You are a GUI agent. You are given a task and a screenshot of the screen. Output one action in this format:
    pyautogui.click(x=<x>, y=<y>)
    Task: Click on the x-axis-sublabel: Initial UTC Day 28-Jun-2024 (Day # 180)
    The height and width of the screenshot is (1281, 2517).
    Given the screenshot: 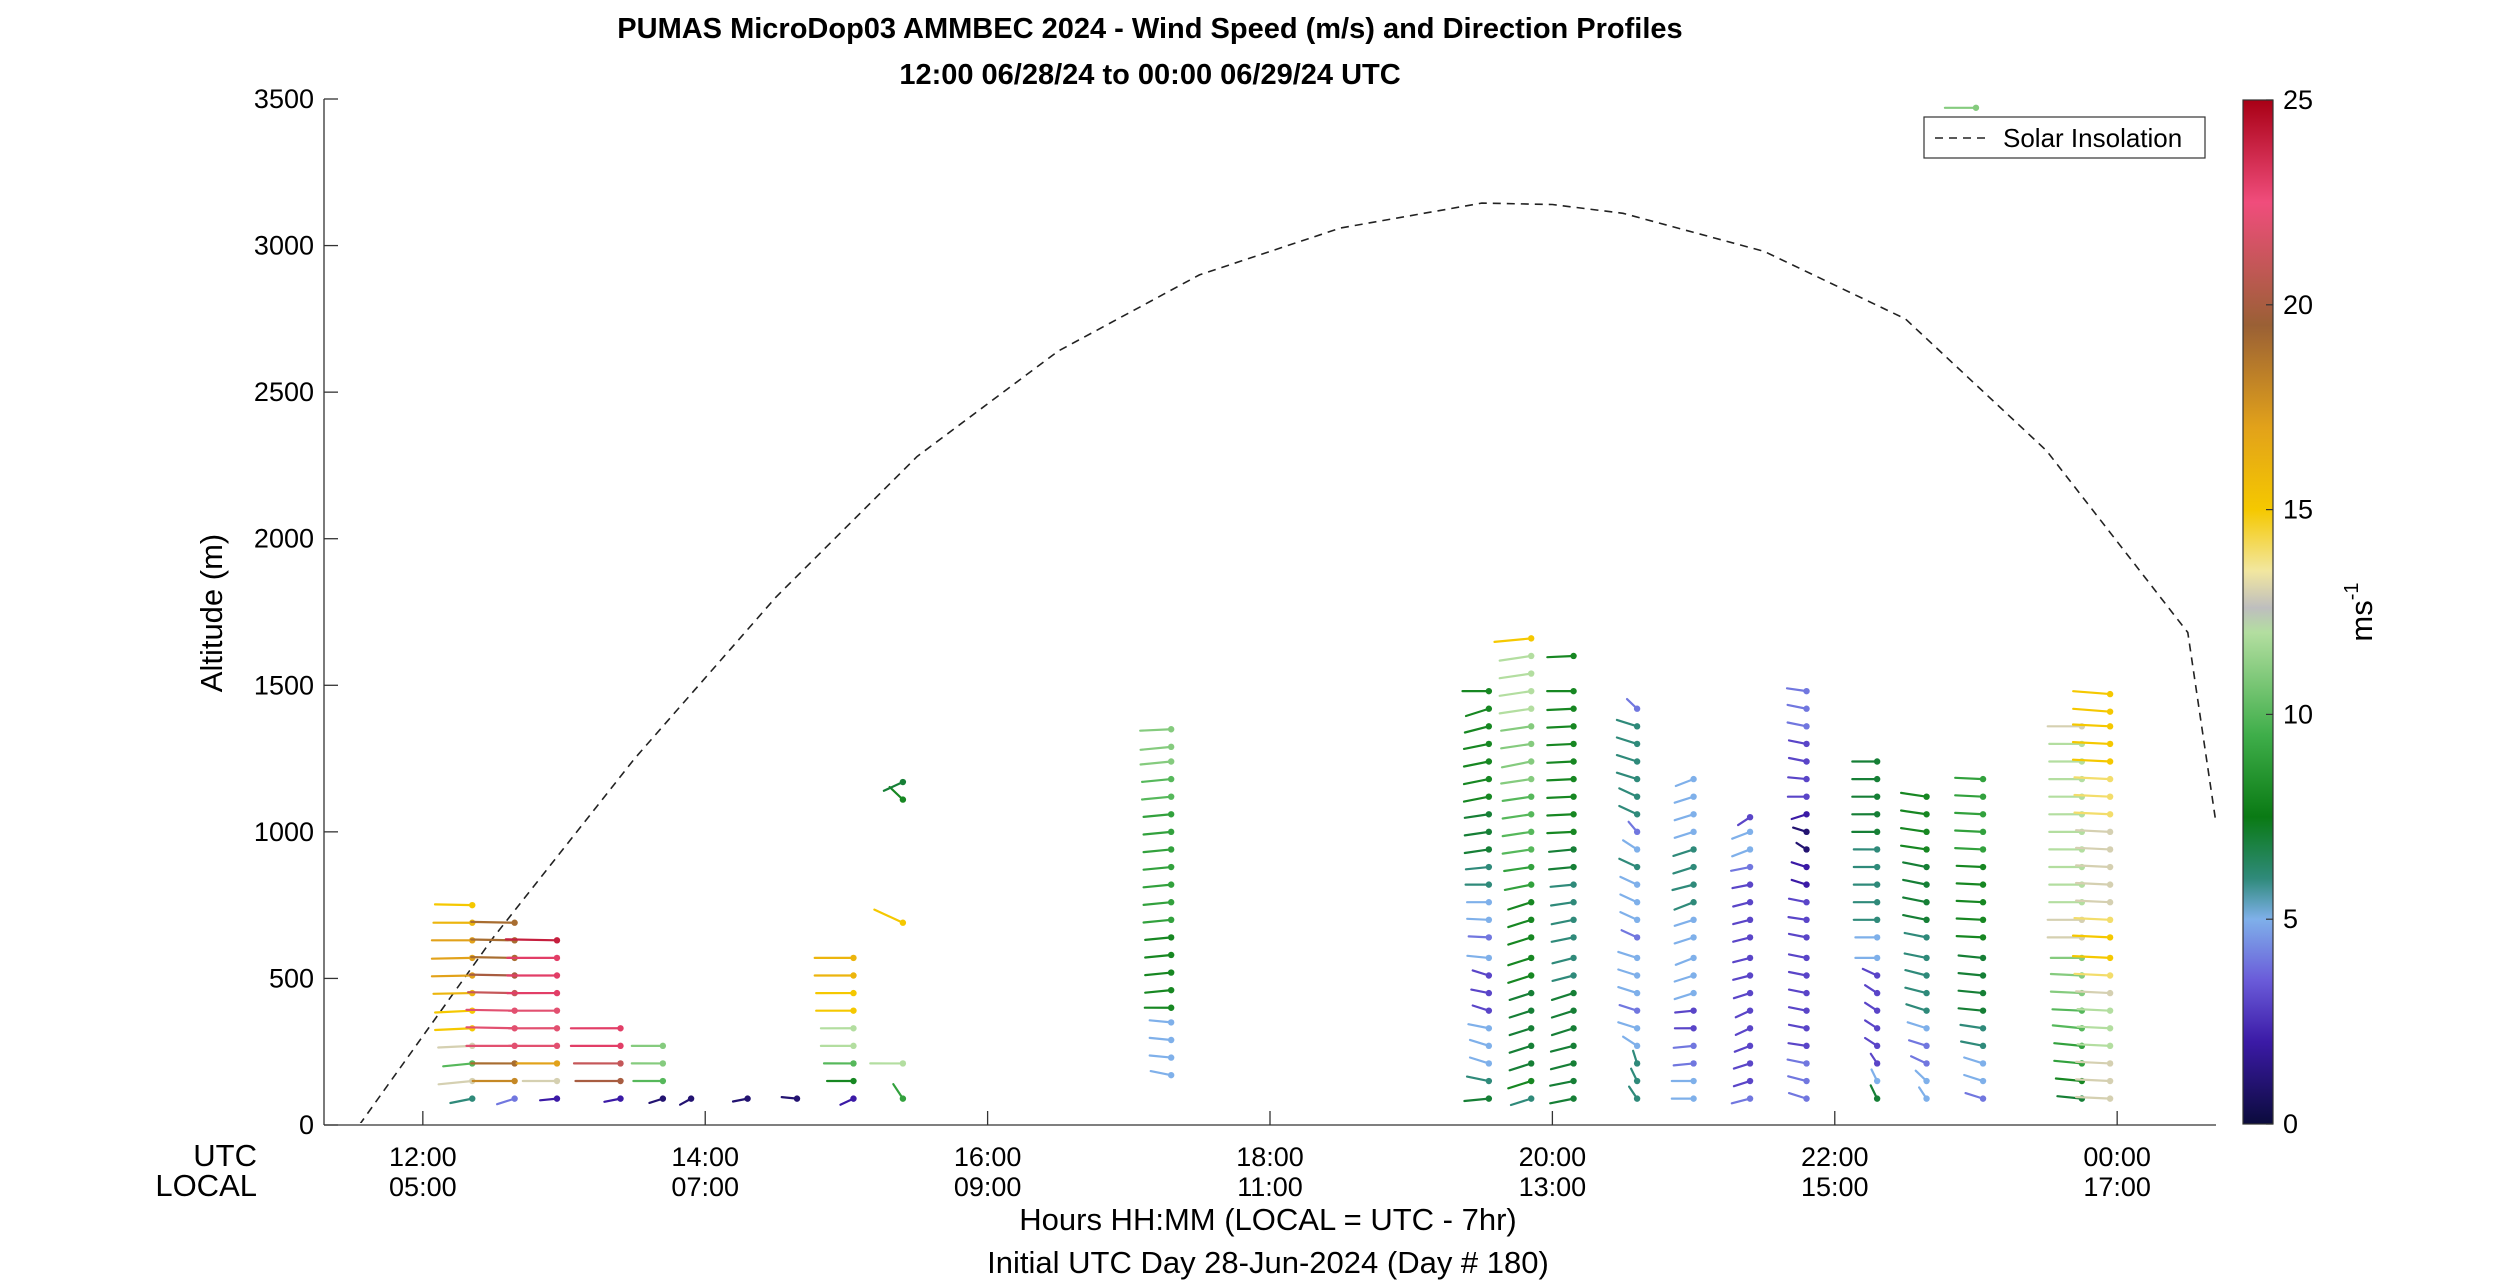 What is the action you would take?
    pyautogui.click(x=1268, y=1262)
    